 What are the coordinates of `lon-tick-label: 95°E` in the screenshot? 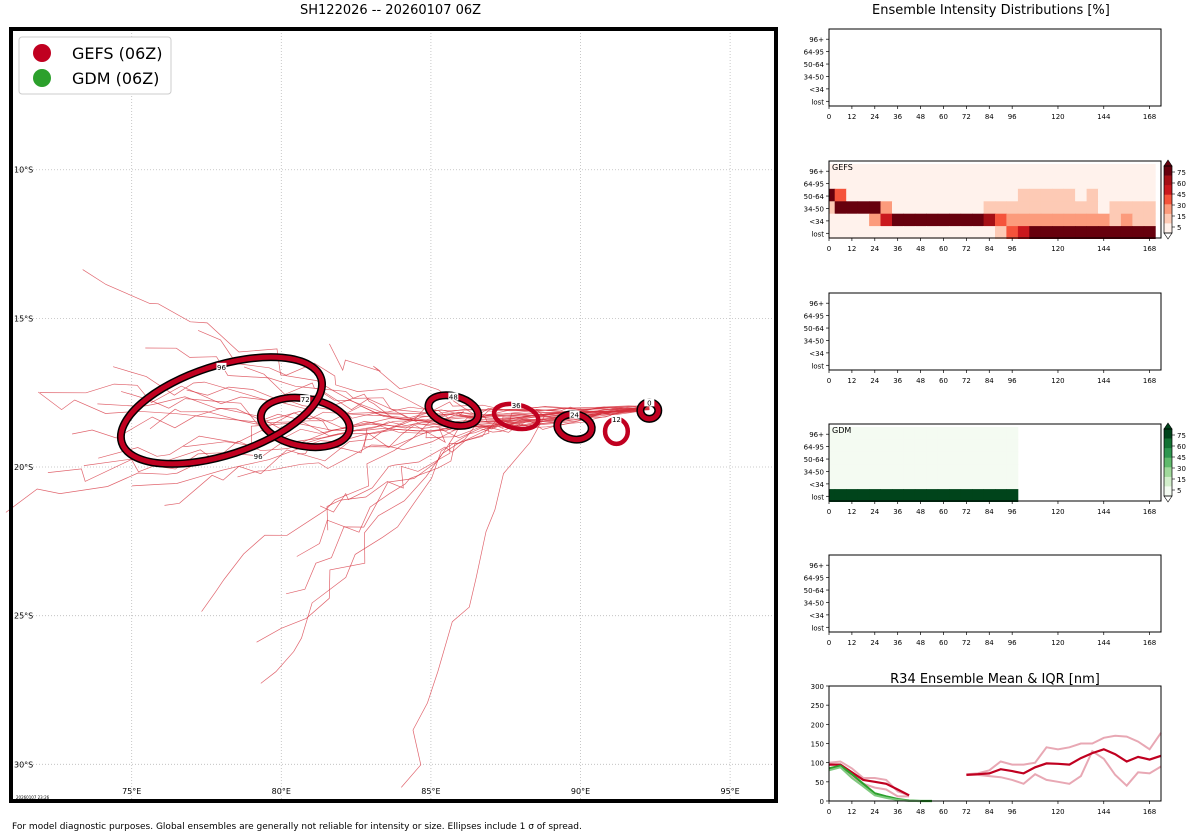 It's located at (730, 791).